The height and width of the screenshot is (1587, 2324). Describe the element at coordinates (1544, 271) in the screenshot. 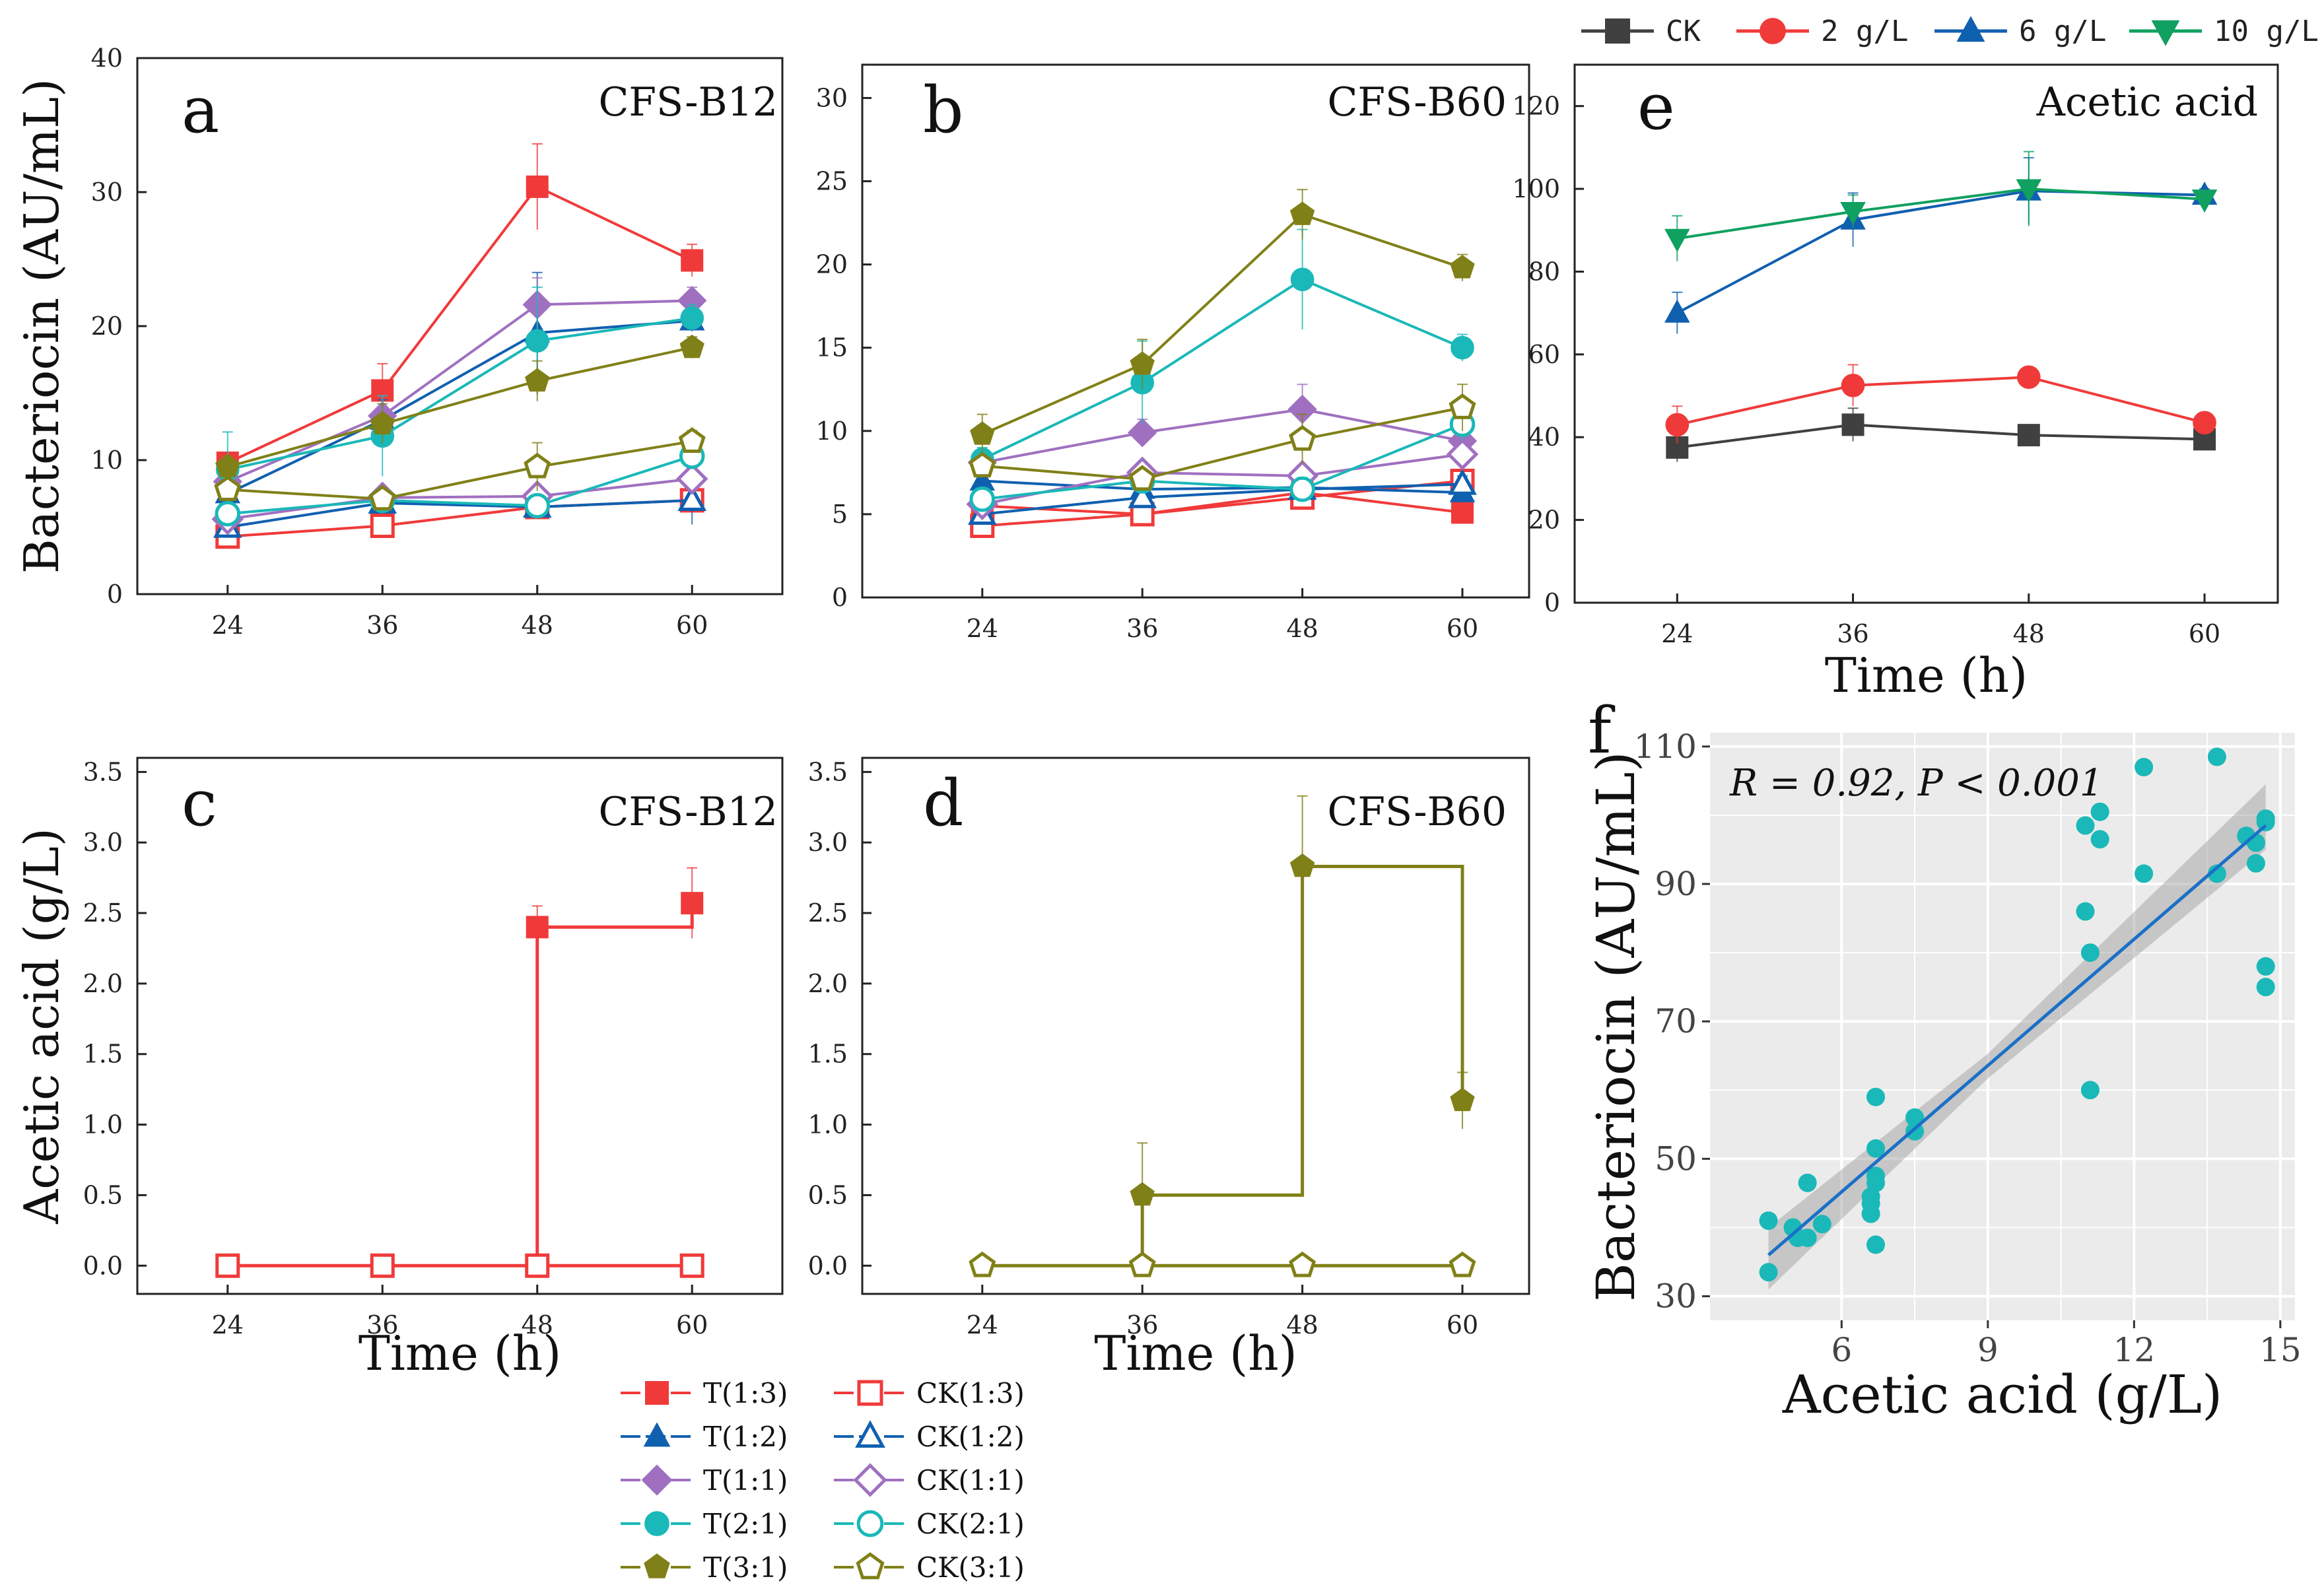

I see `y-tick-label: 80` at that location.